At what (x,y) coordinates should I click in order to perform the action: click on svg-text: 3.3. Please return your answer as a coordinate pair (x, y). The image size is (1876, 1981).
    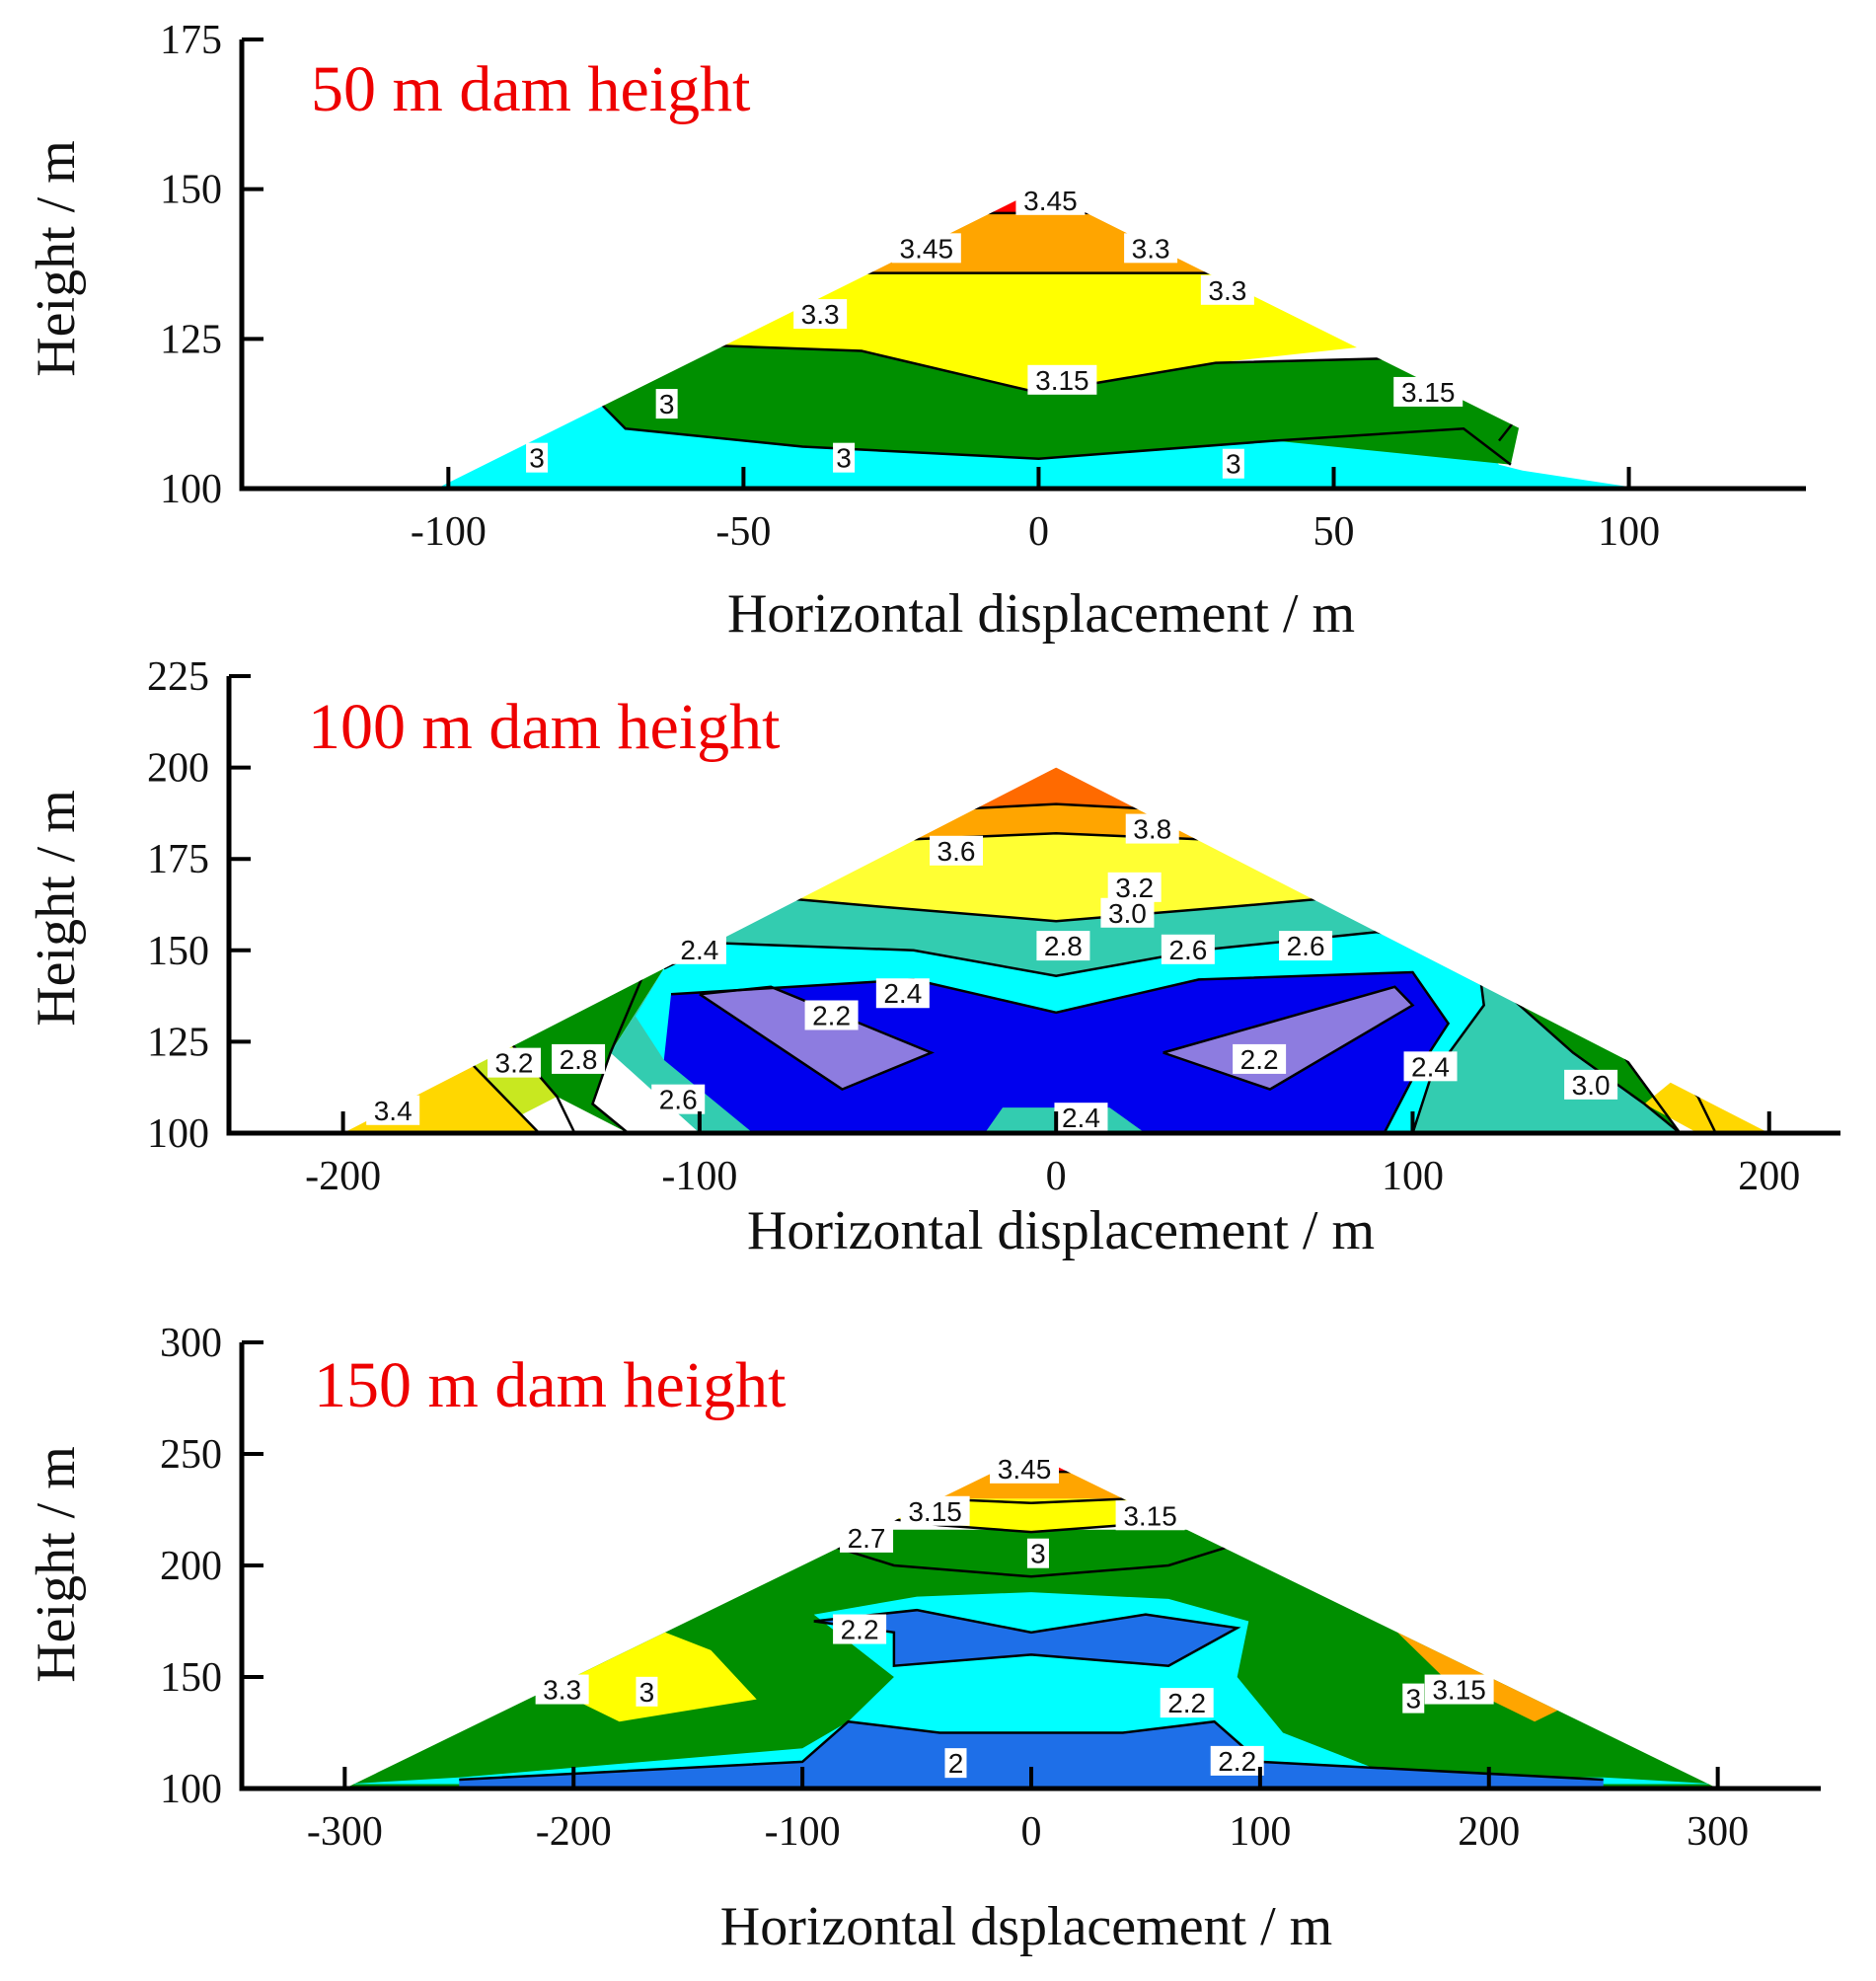
    Looking at the image, I should click on (562, 1690).